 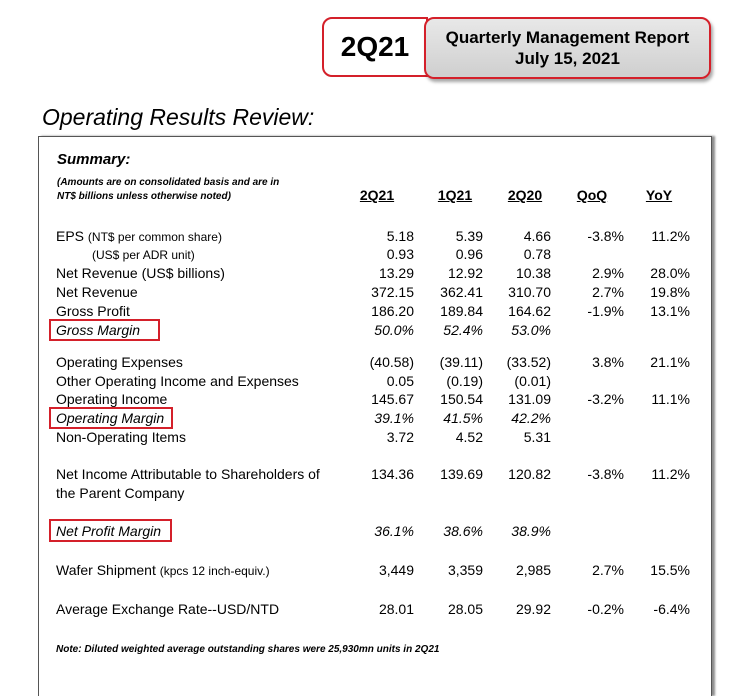 I want to click on cell-1q21: 4.52, so click(x=469, y=437).